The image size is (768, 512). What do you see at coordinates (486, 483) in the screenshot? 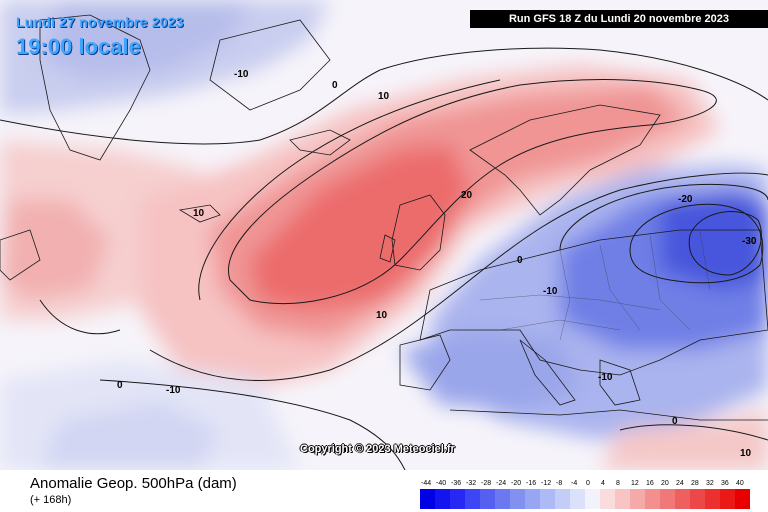
I see `colorbar-tick-label: -28` at bounding box center [486, 483].